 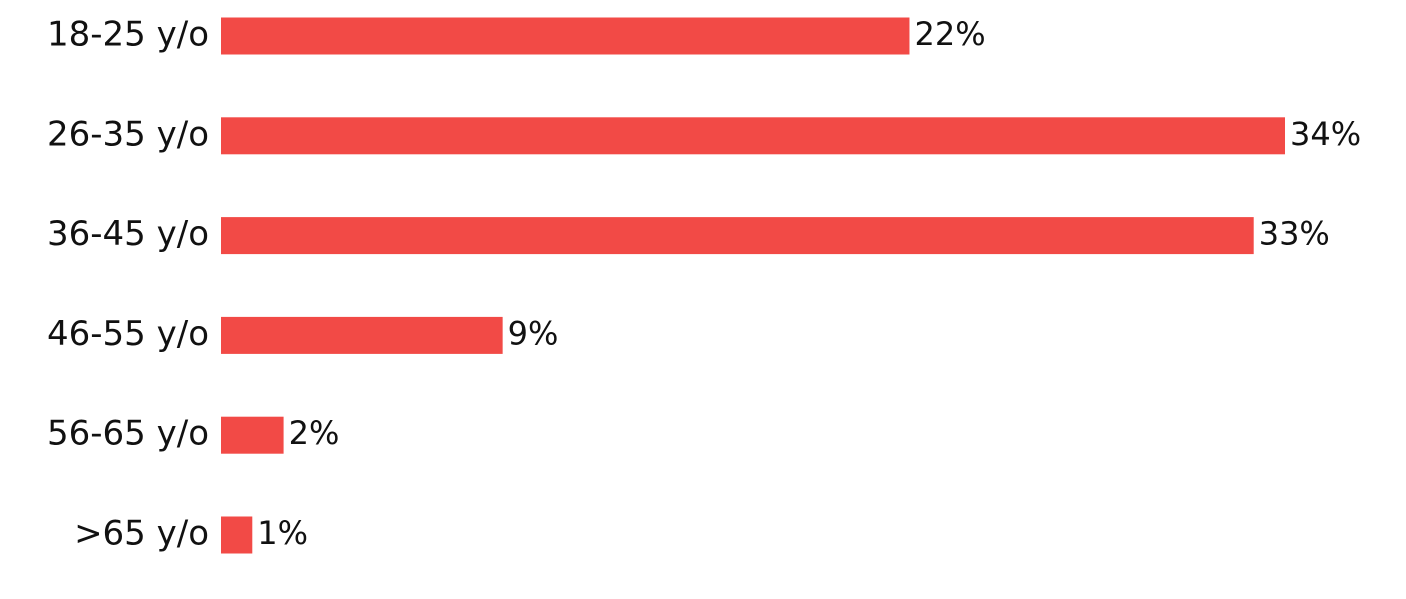 I want to click on category-label: 56-65 y/o, so click(x=128, y=434).